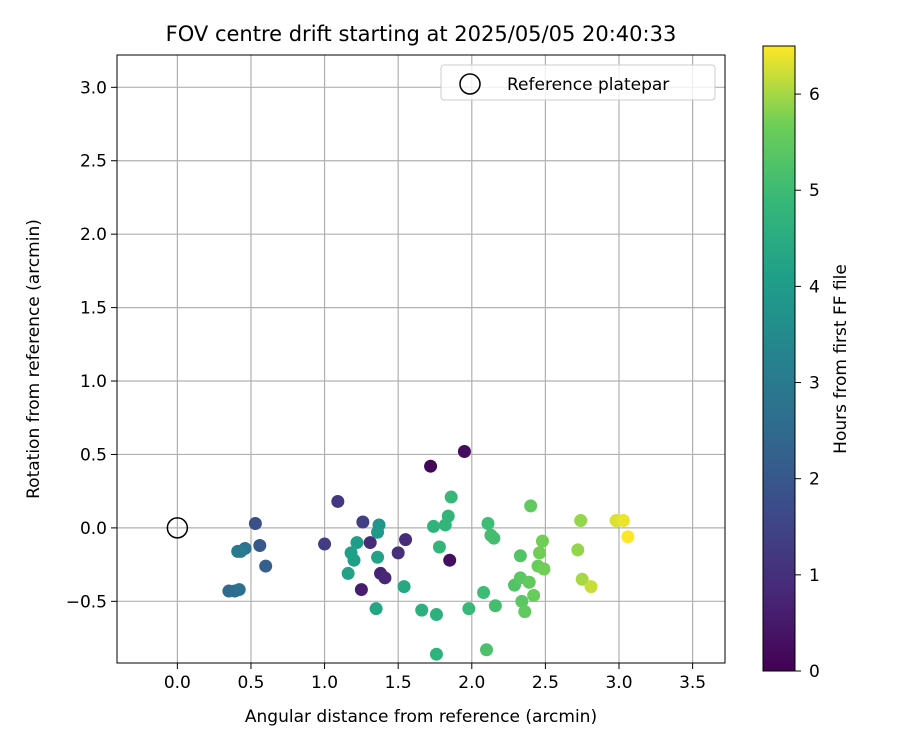 Image resolution: width=900 pixels, height=750 pixels. I want to click on y-tick-label: 1.0, so click(93, 382).